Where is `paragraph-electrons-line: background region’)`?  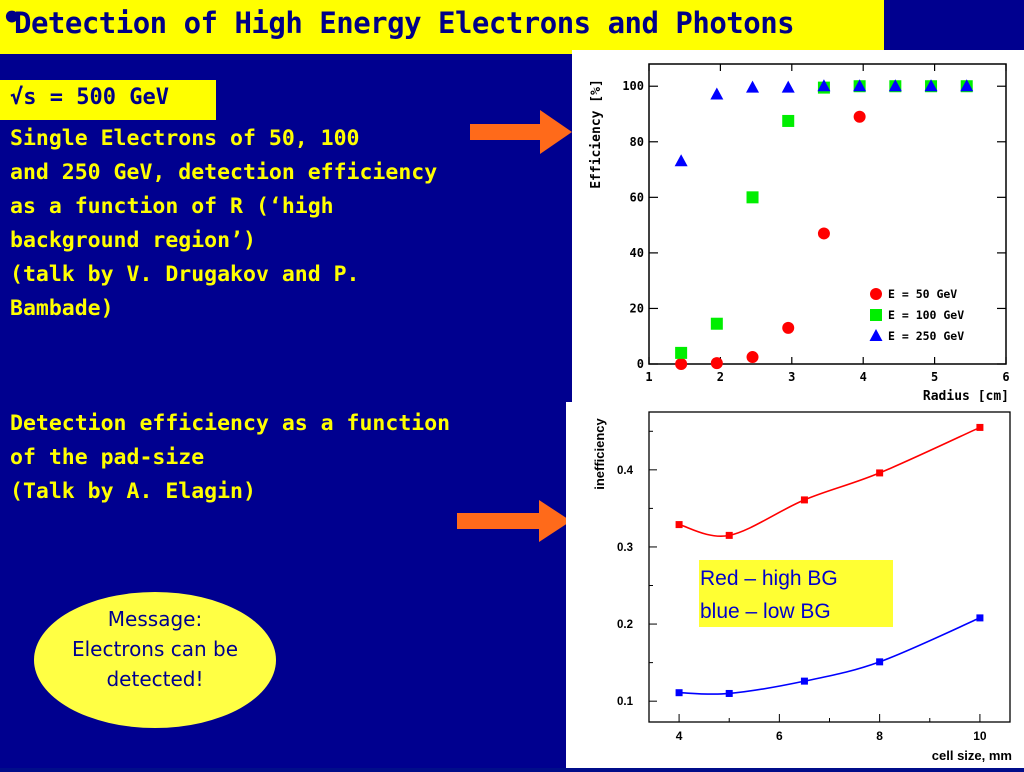
paragraph-electrons-line: background region’) is located at coordinates (133, 240).